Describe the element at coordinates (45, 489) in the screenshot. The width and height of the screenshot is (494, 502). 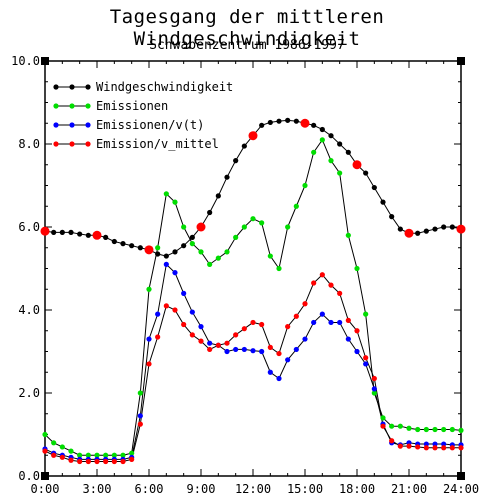
I see `x-tick-label: 0:00` at that location.